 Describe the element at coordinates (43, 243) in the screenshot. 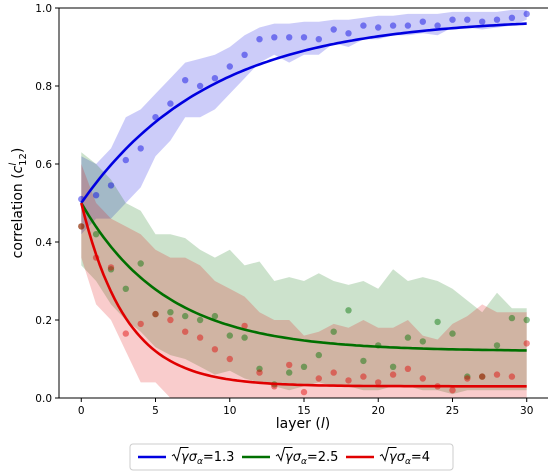

I see `y-tick-label-2: 0.4` at that location.